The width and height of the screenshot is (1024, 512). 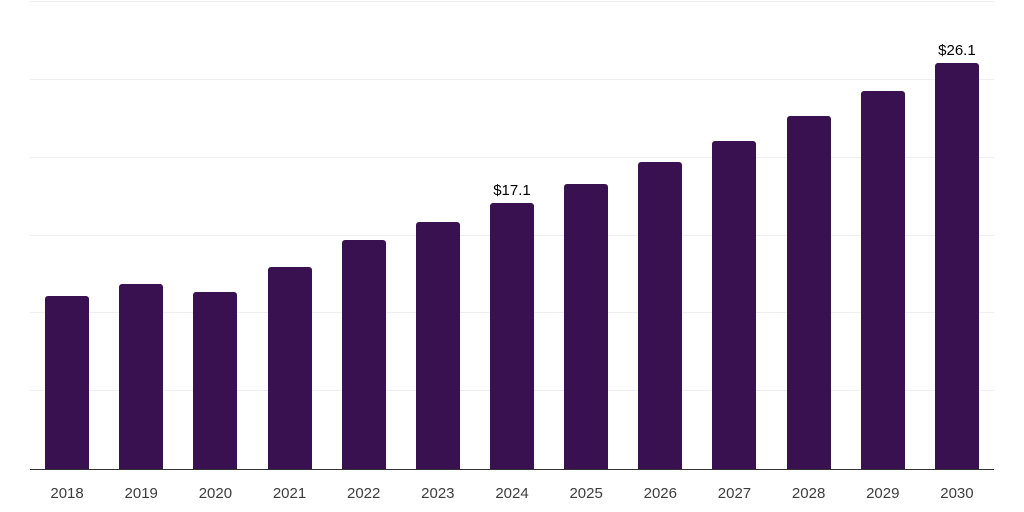 I want to click on bar-2021, so click(x=289, y=367).